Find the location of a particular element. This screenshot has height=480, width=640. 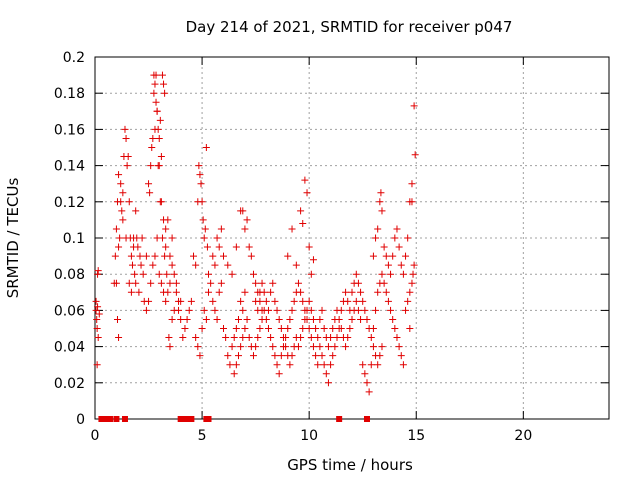

y-tick-labels: 0 0.02 0.04 0.06 0.08 0.1 0.12 0.14 0.16 0.18 0.2 is located at coordinates (69, 239).